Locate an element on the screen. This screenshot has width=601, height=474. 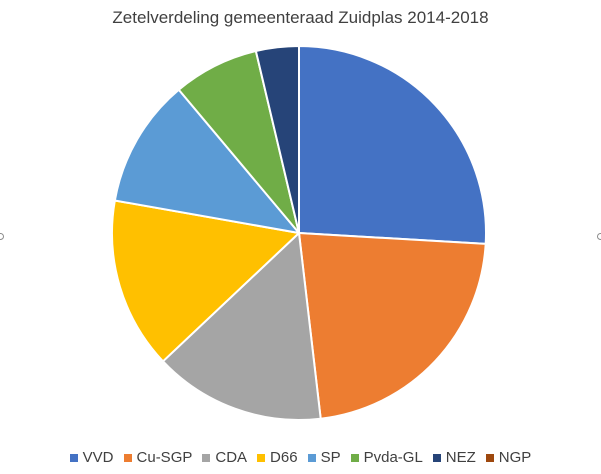
legend-item-vvd: VVD is located at coordinates (91, 457).